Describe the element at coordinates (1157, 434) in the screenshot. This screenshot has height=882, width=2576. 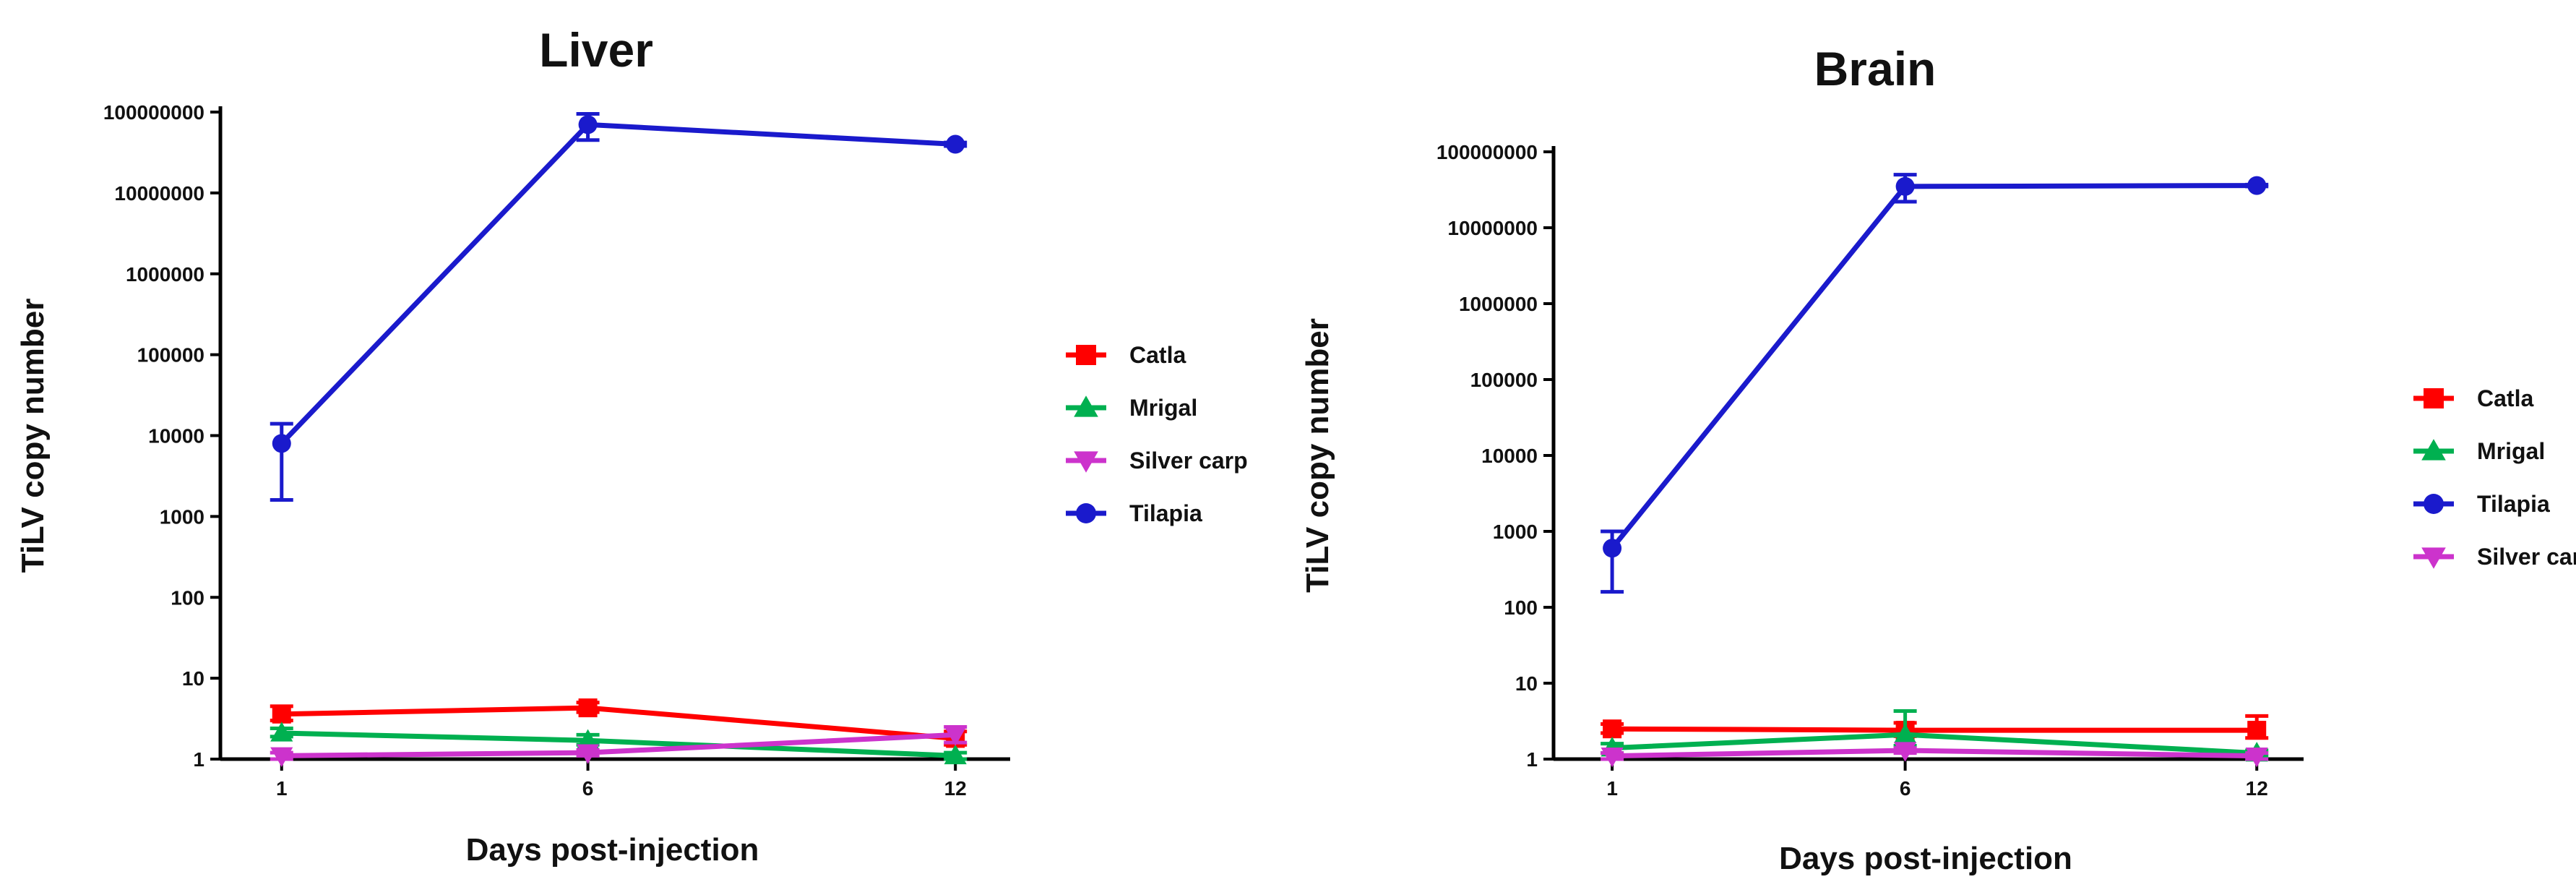
I see `legend: Catla Mrigal Silver carp Tilapia` at that location.